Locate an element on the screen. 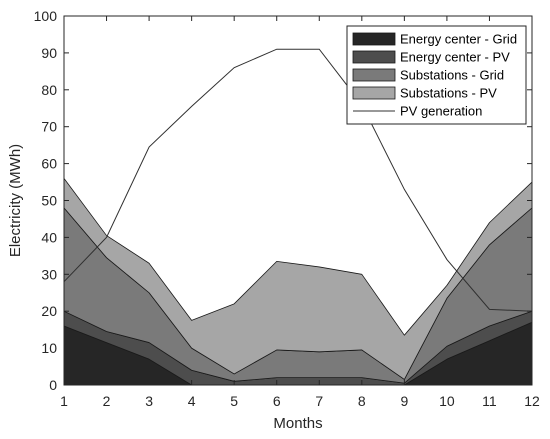  legend-label: Substations - PV is located at coordinates (448, 93).